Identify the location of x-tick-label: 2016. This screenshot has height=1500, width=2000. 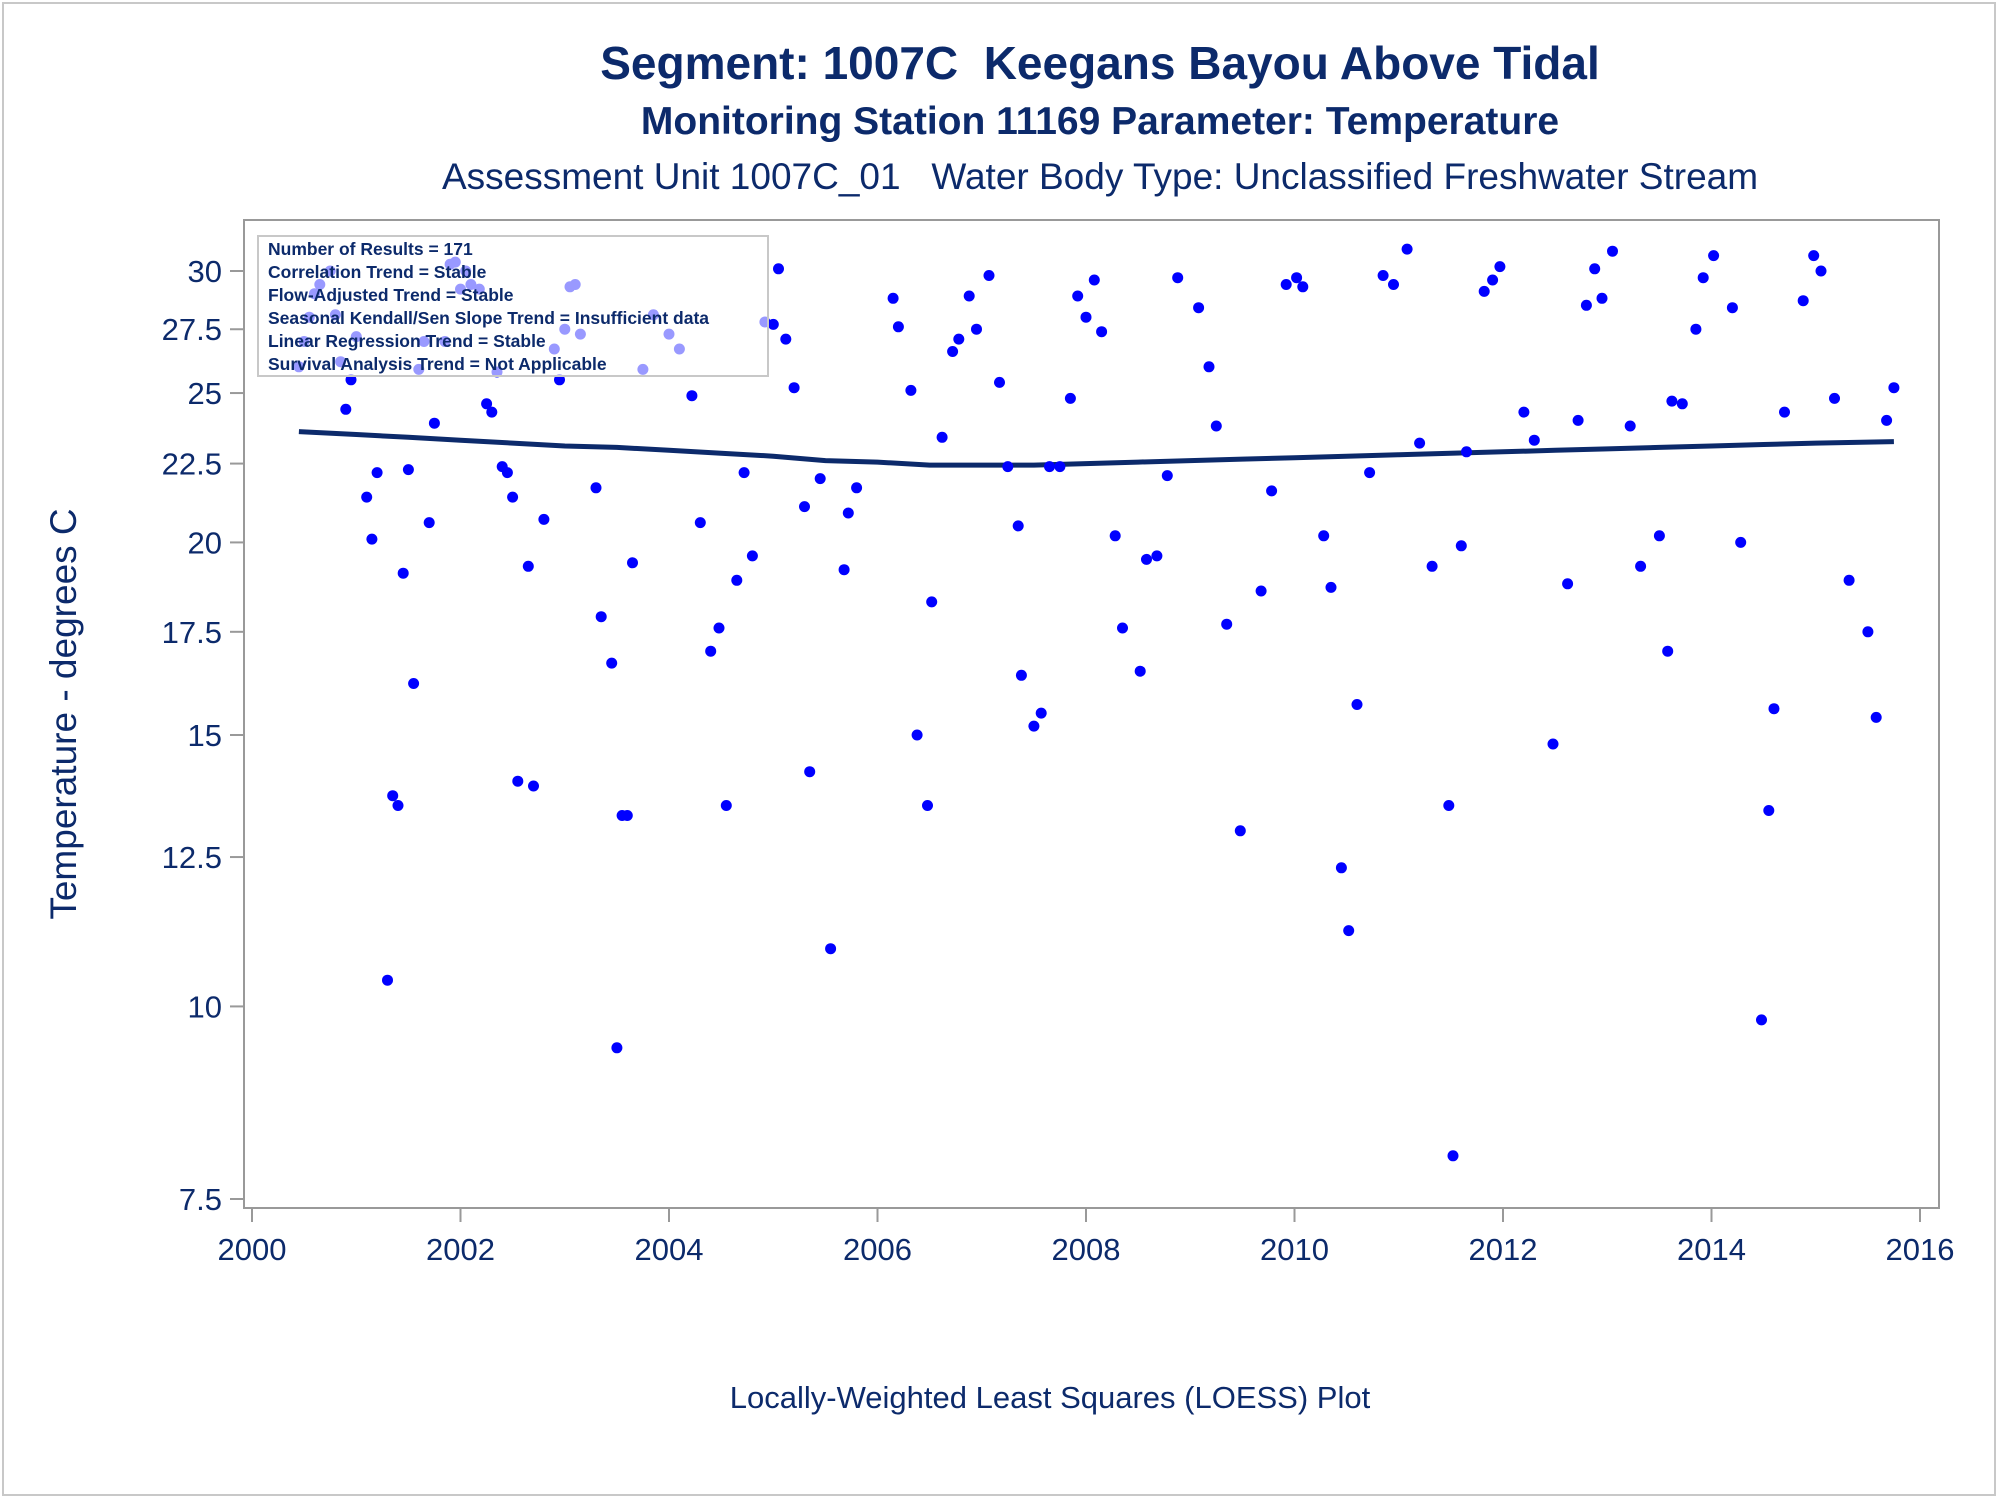
(1920, 1249).